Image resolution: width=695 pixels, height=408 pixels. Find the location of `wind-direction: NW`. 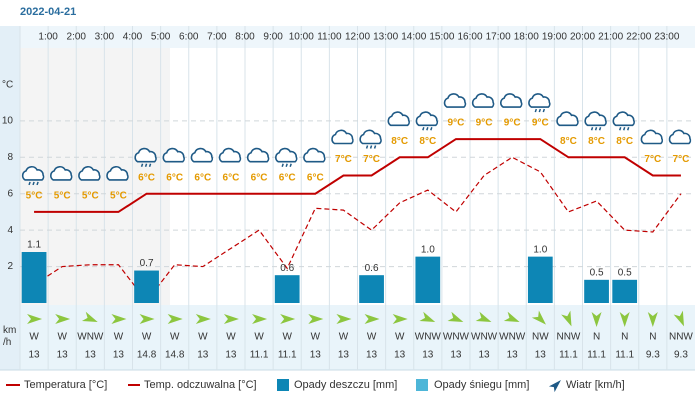

wind-direction: NW is located at coordinates (540, 337).